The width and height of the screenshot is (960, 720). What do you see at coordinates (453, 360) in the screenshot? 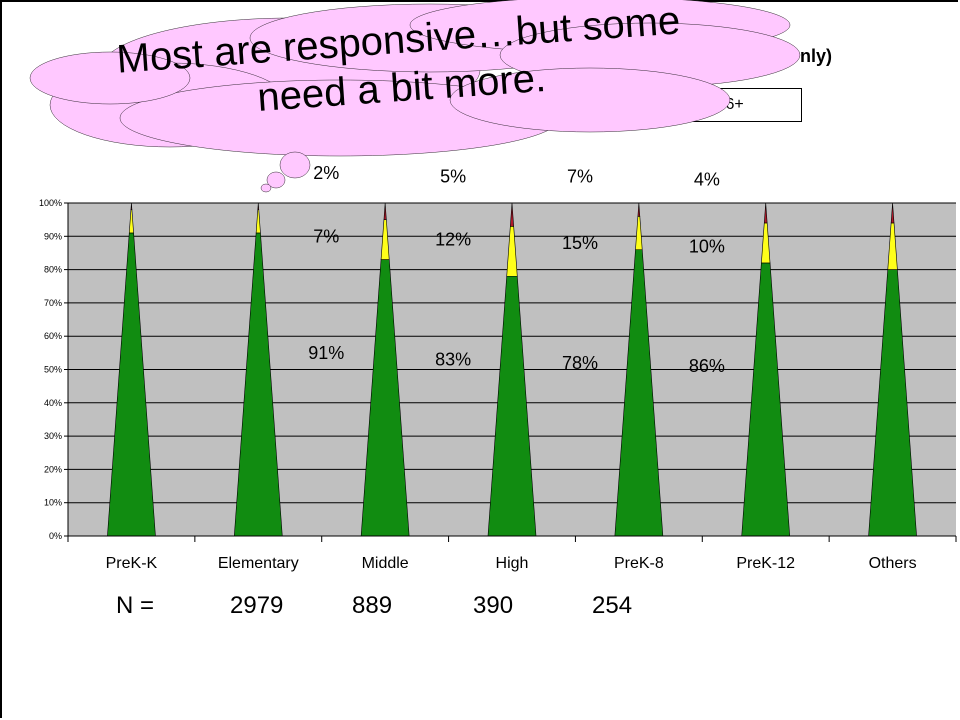
I see `data-label: 83%` at bounding box center [453, 360].